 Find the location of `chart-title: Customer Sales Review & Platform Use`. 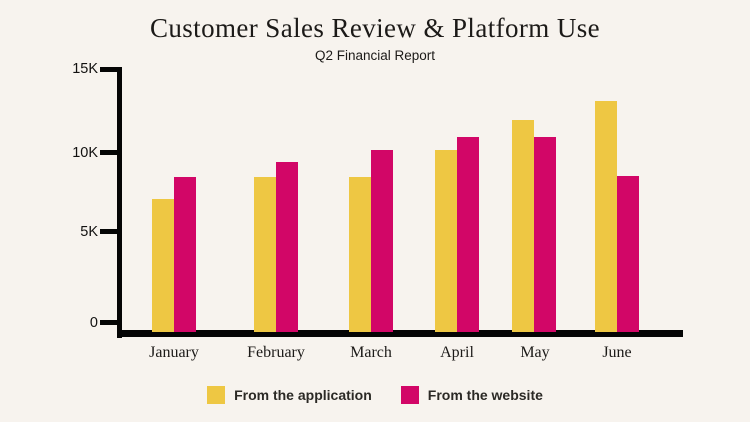

chart-title: Customer Sales Review & Platform Use is located at coordinates (375, 28).